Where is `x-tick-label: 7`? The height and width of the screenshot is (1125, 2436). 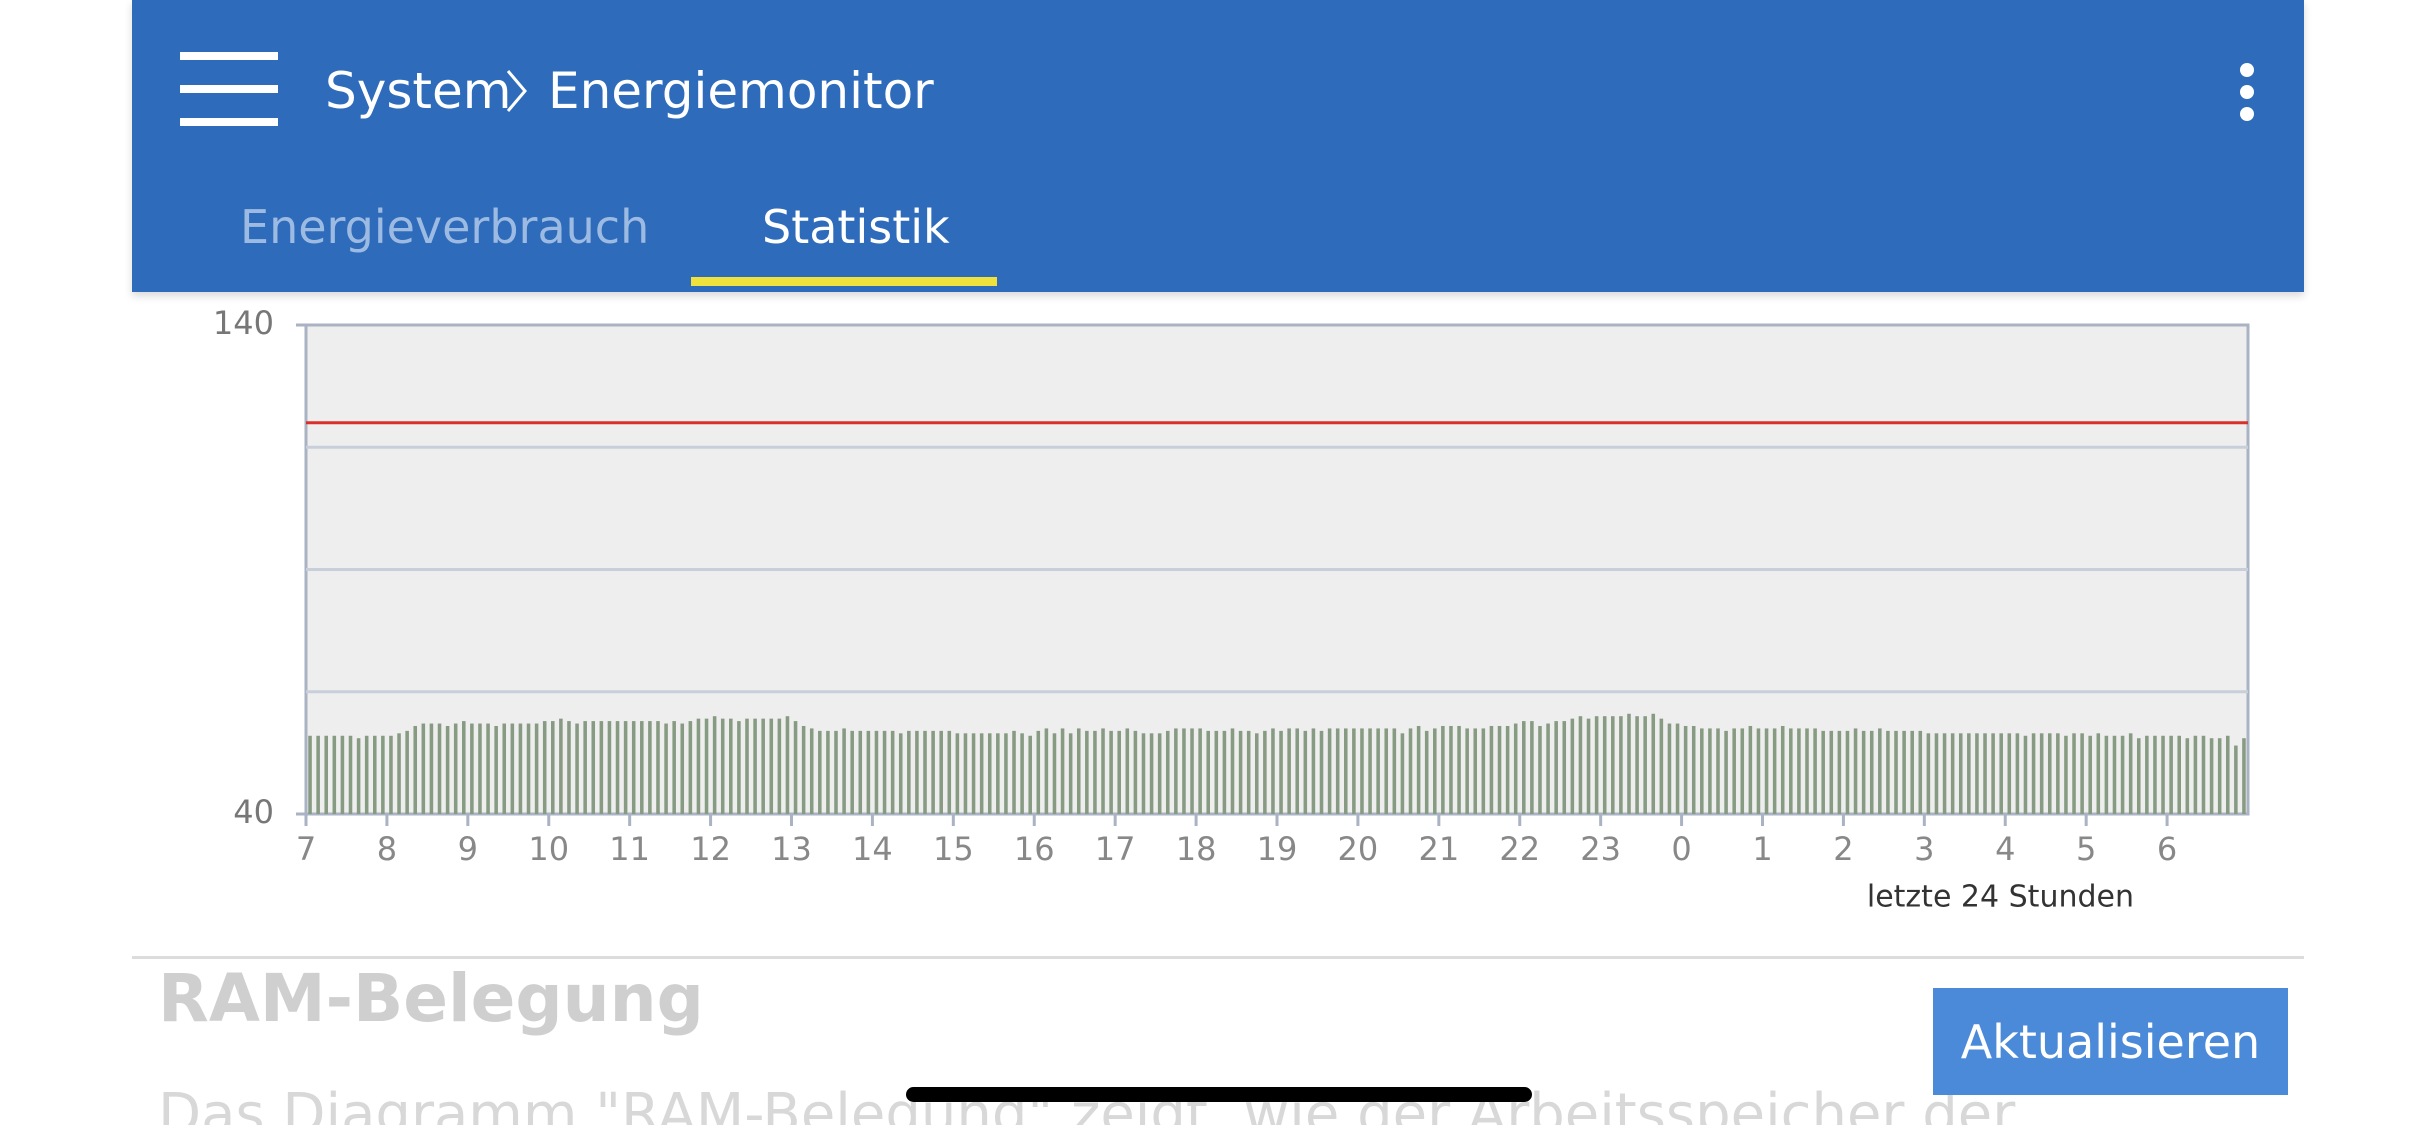 x-tick-label: 7 is located at coordinates (306, 849).